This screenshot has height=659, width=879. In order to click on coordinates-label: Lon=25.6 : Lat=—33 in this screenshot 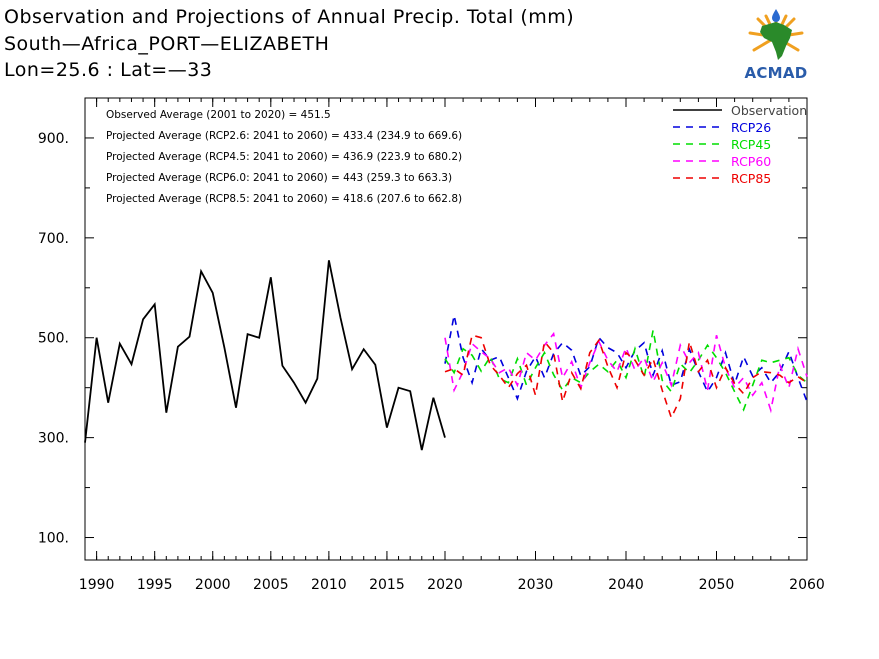, I will do `click(108, 70)`.